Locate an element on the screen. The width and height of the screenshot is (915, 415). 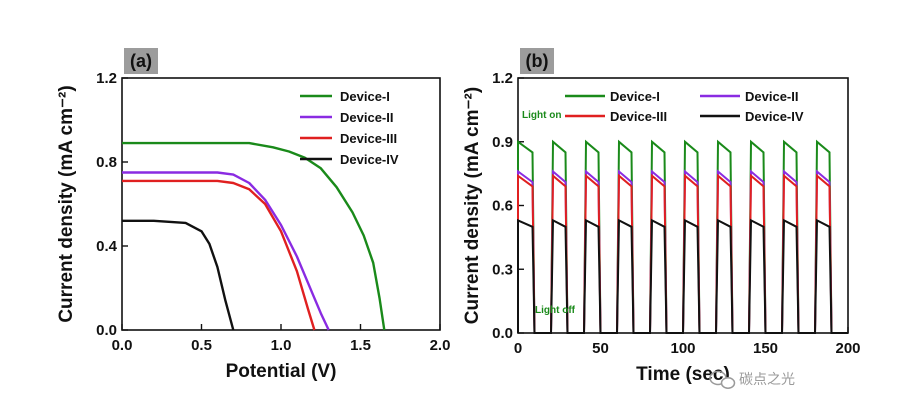
panel-label: (a) is located at coordinates (141, 61).